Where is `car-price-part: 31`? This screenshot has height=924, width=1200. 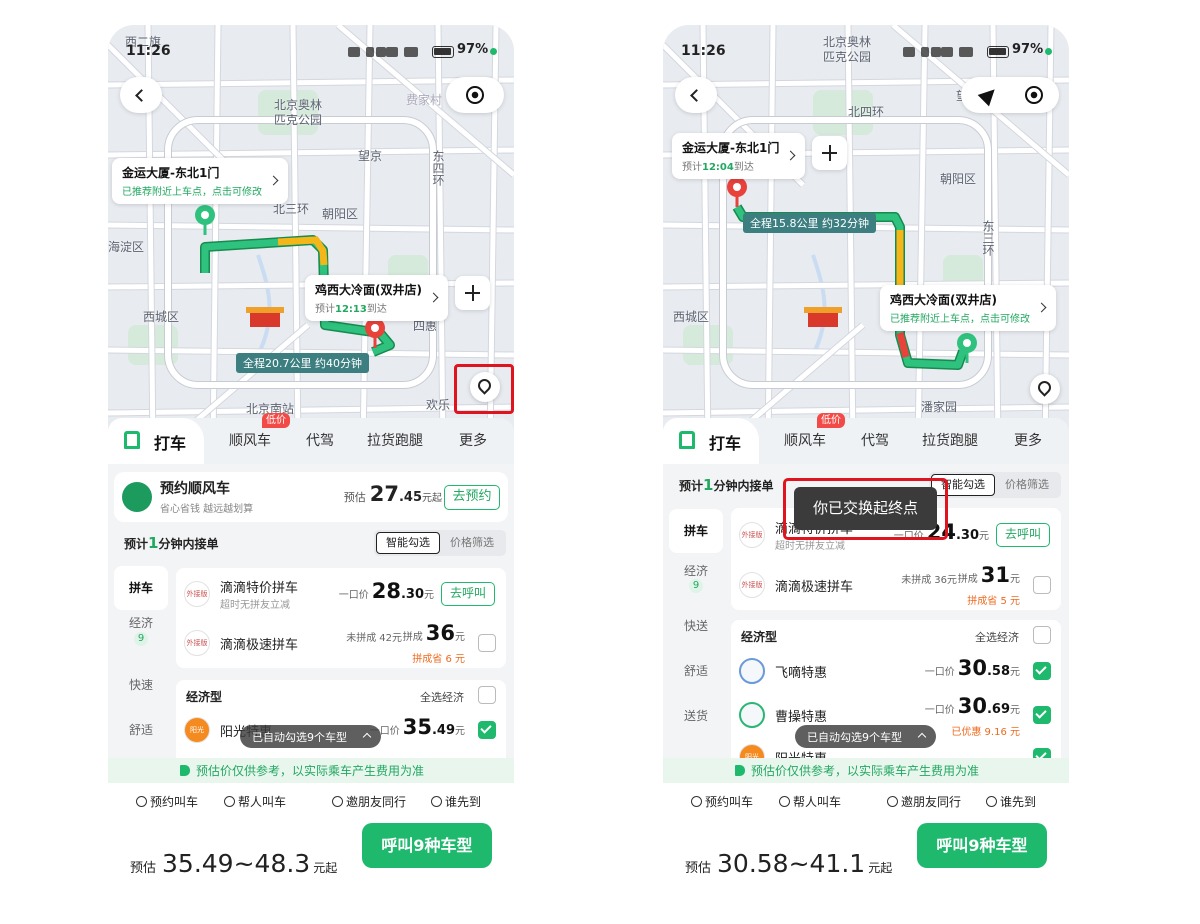
car-price-part: 31 is located at coordinates (995, 575).